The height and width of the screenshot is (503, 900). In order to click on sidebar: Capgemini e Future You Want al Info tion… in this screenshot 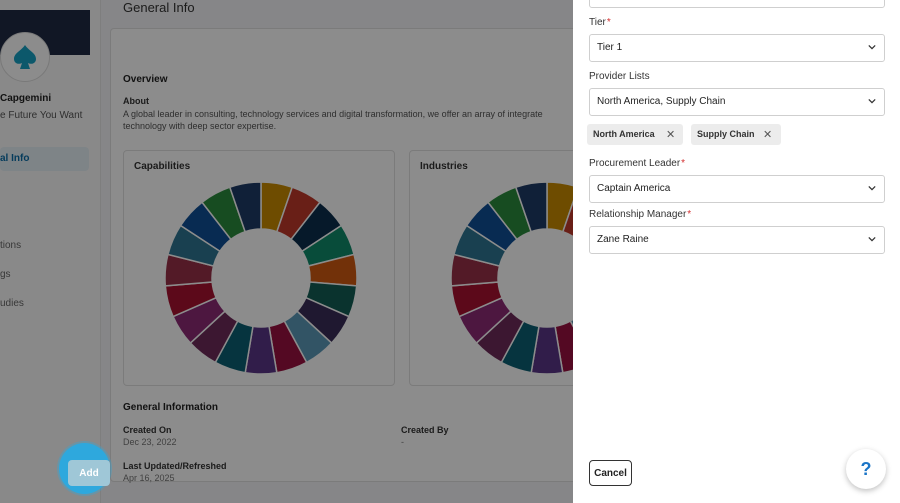, I will do `click(50, 251)`.